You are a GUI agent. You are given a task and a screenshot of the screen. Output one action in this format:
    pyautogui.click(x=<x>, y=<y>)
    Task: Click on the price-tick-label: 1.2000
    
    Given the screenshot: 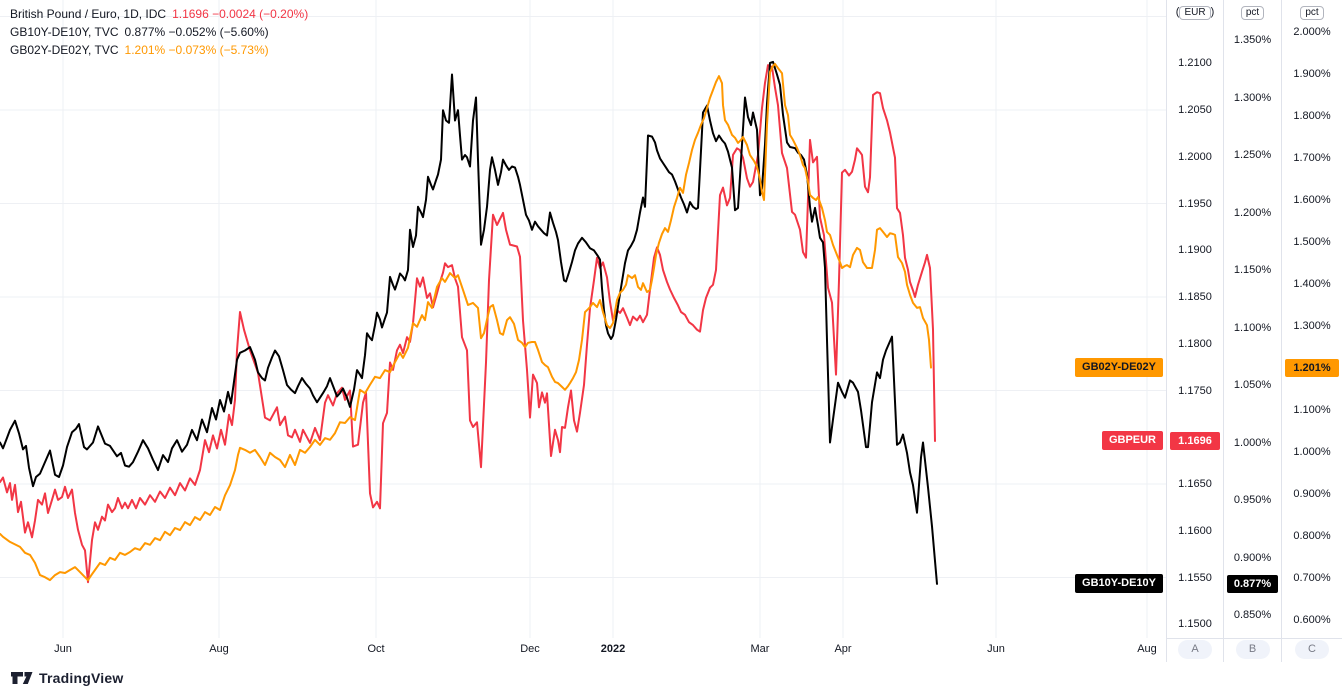 What is the action you would take?
    pyautogui.click(x=1195, y=156)
    